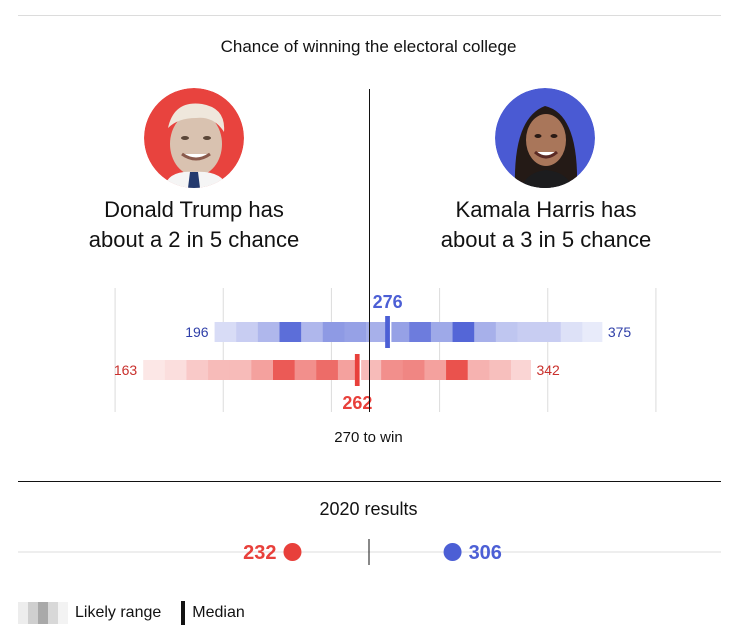  Describe the element at coordinates (126, 370) in the screenshot. I see `range-low-label: 163` at that location.